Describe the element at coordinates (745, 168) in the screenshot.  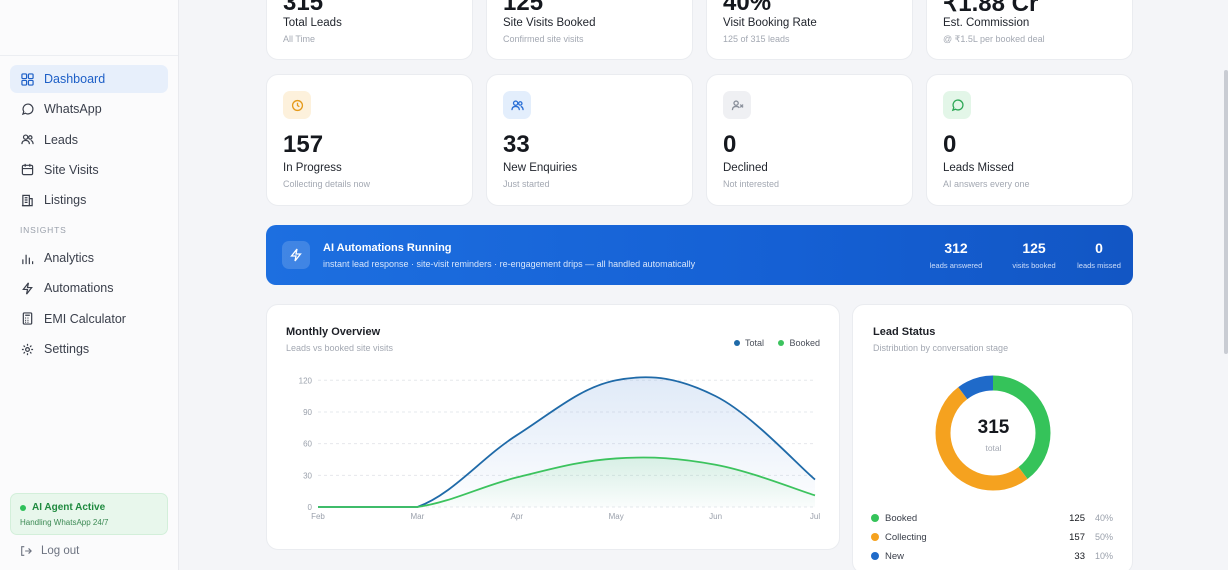
I see `stat-title: Declined` at that location.